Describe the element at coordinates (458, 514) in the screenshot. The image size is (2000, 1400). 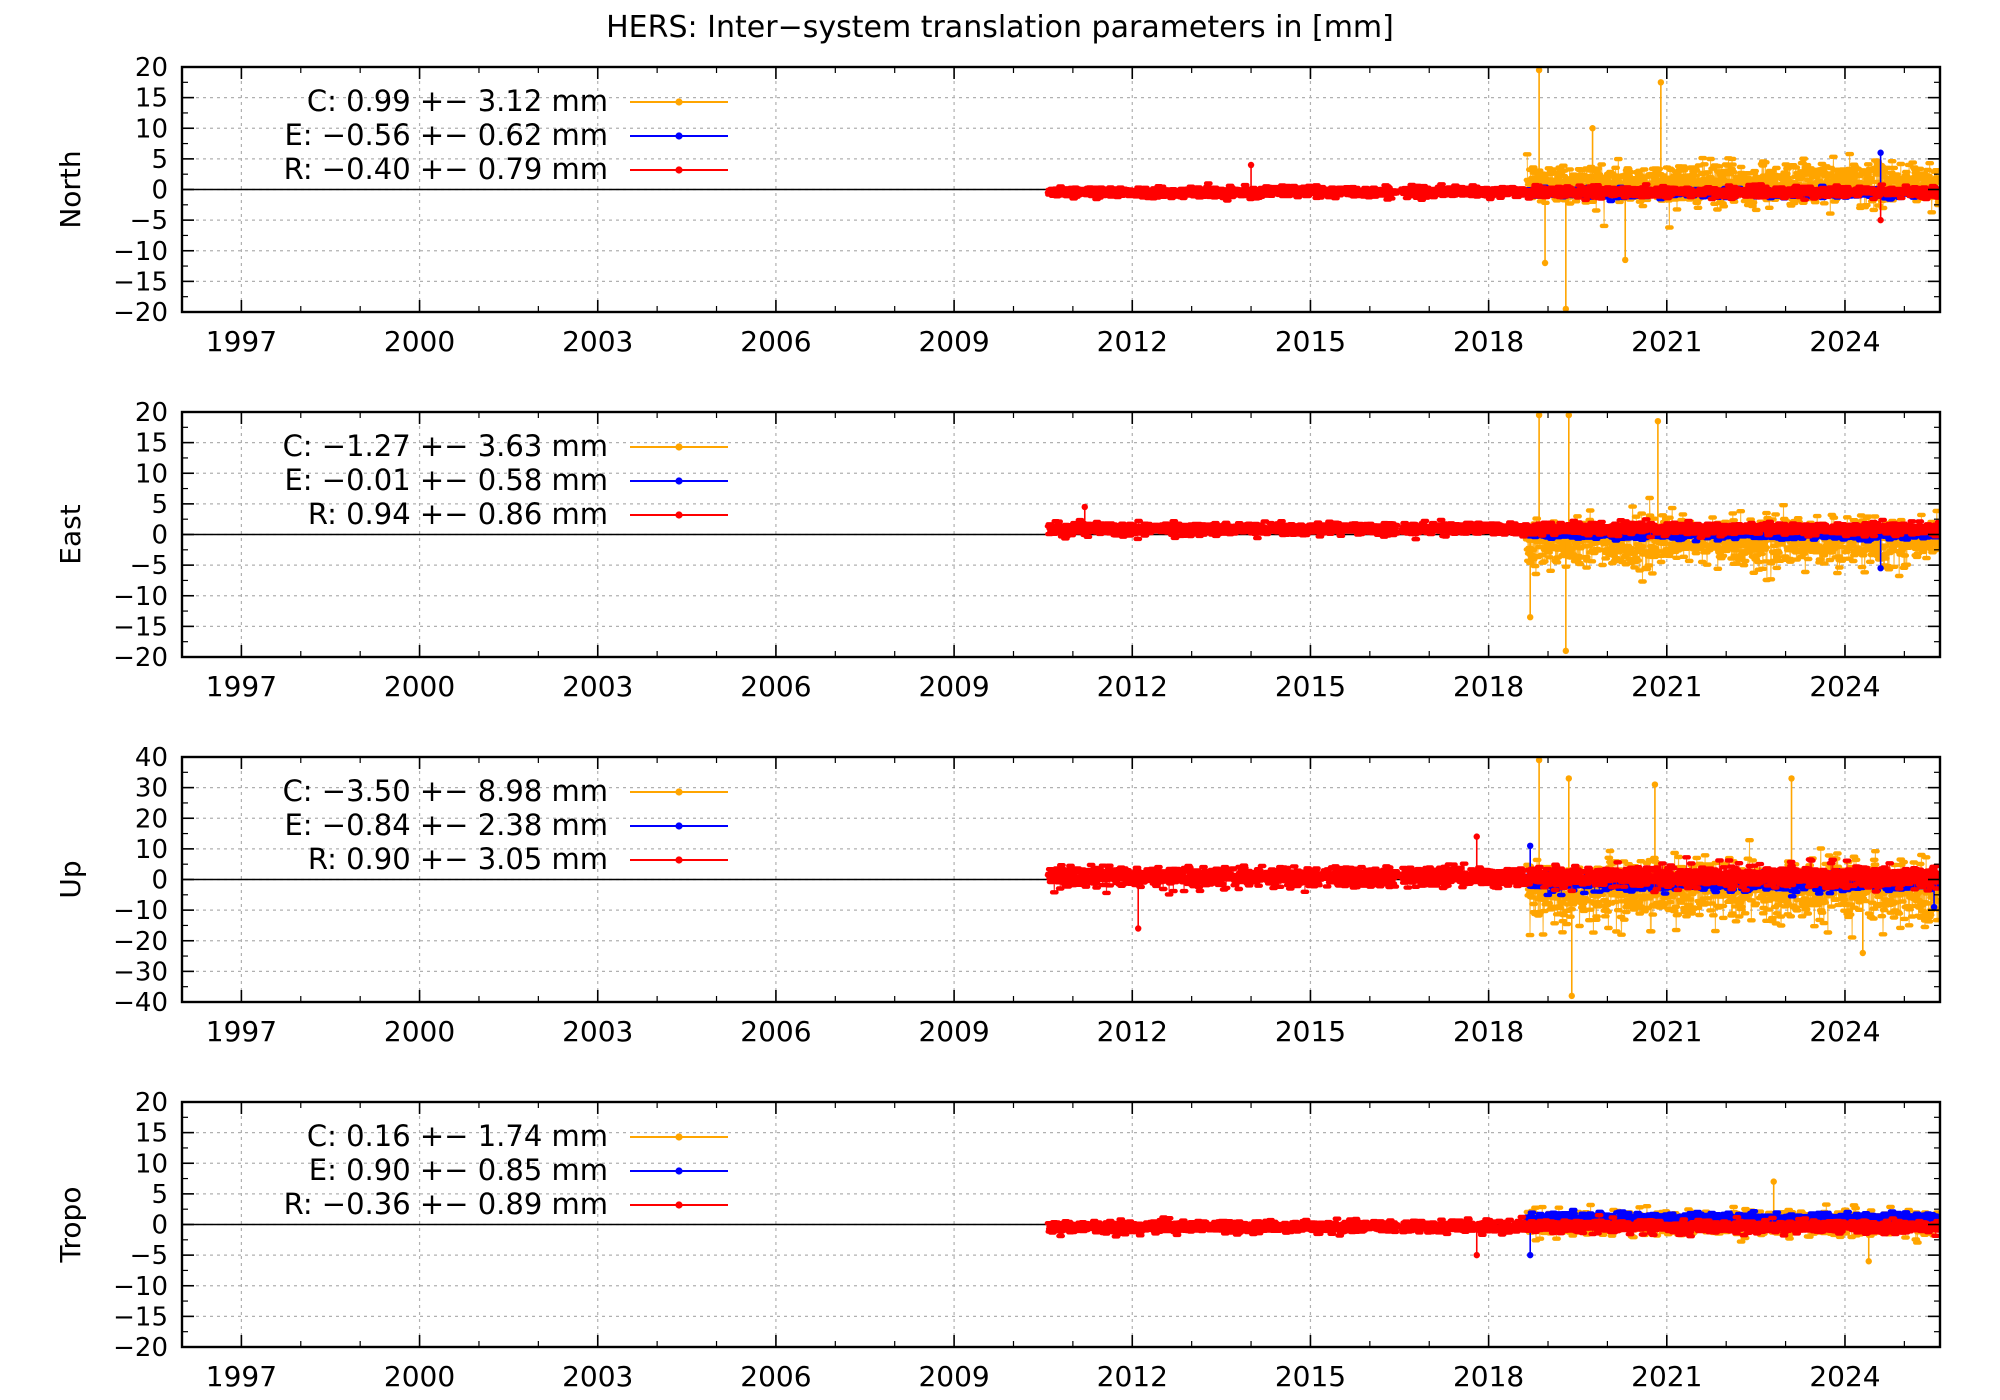
I see `legend-label-R: R: 0.94 +− 0.86 mm` at that location.